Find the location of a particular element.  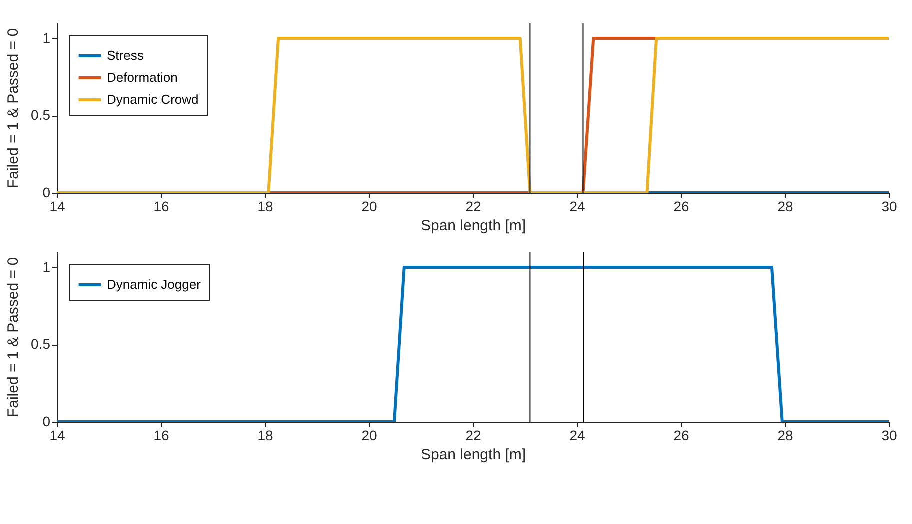

legend-label: Dynamic Jogger is located at coordinates (154, 284).